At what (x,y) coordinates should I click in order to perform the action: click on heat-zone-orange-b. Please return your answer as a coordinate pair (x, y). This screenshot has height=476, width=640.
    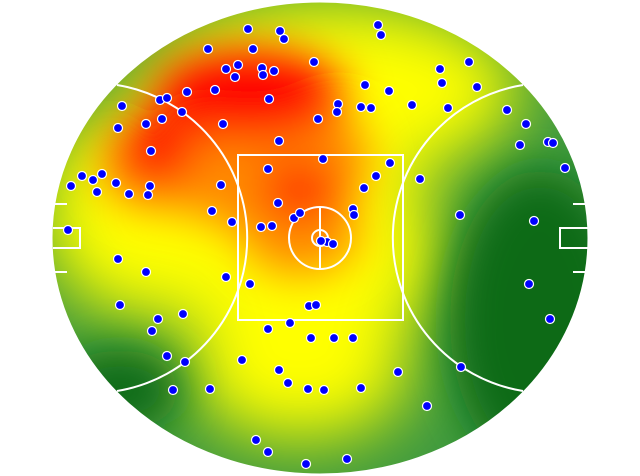
    Looking at the image, I should click on (300, 230).